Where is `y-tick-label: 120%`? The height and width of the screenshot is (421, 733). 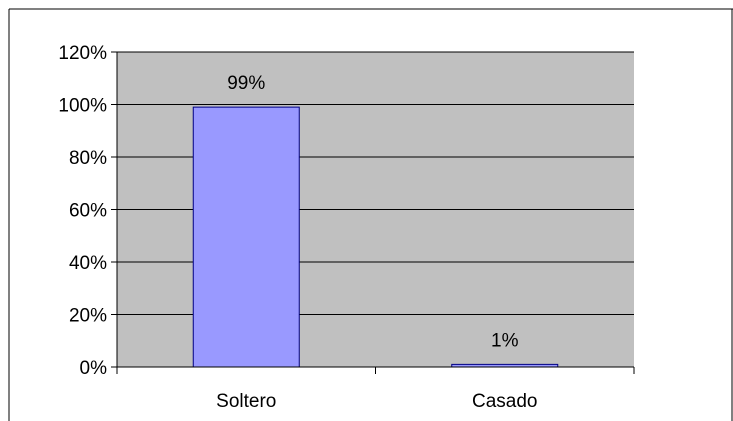
y-tick-label: 120% is located at coordinates (82, 53).